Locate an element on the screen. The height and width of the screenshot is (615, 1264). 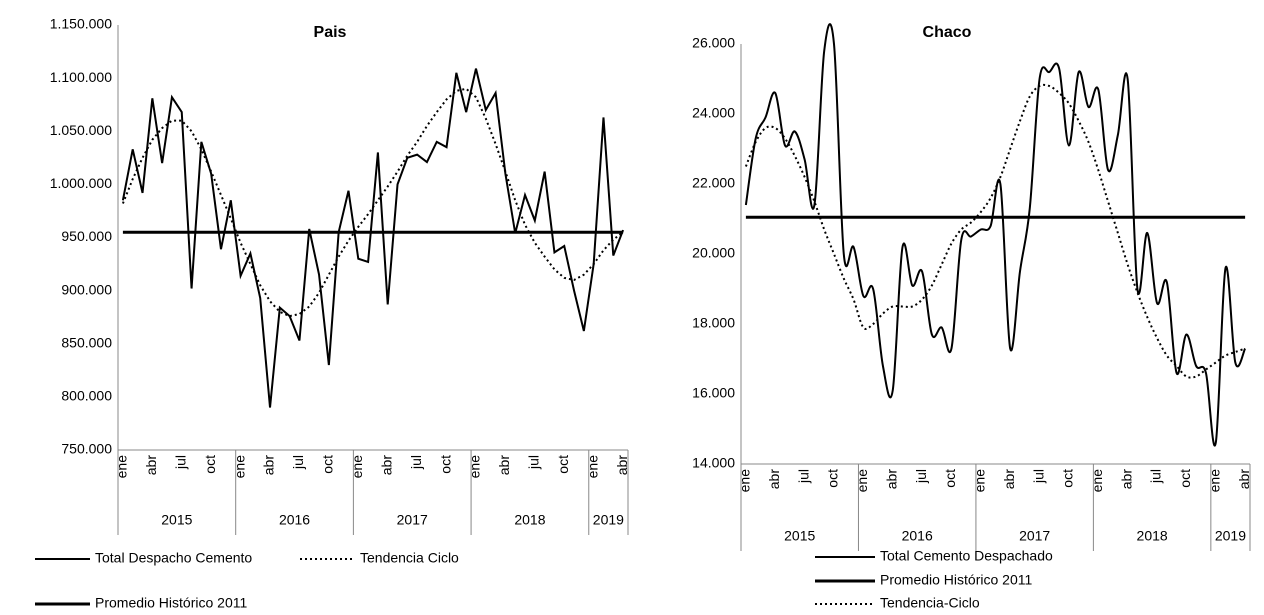
y-tick-label: 24.000 is located at coordinates (713, 113).